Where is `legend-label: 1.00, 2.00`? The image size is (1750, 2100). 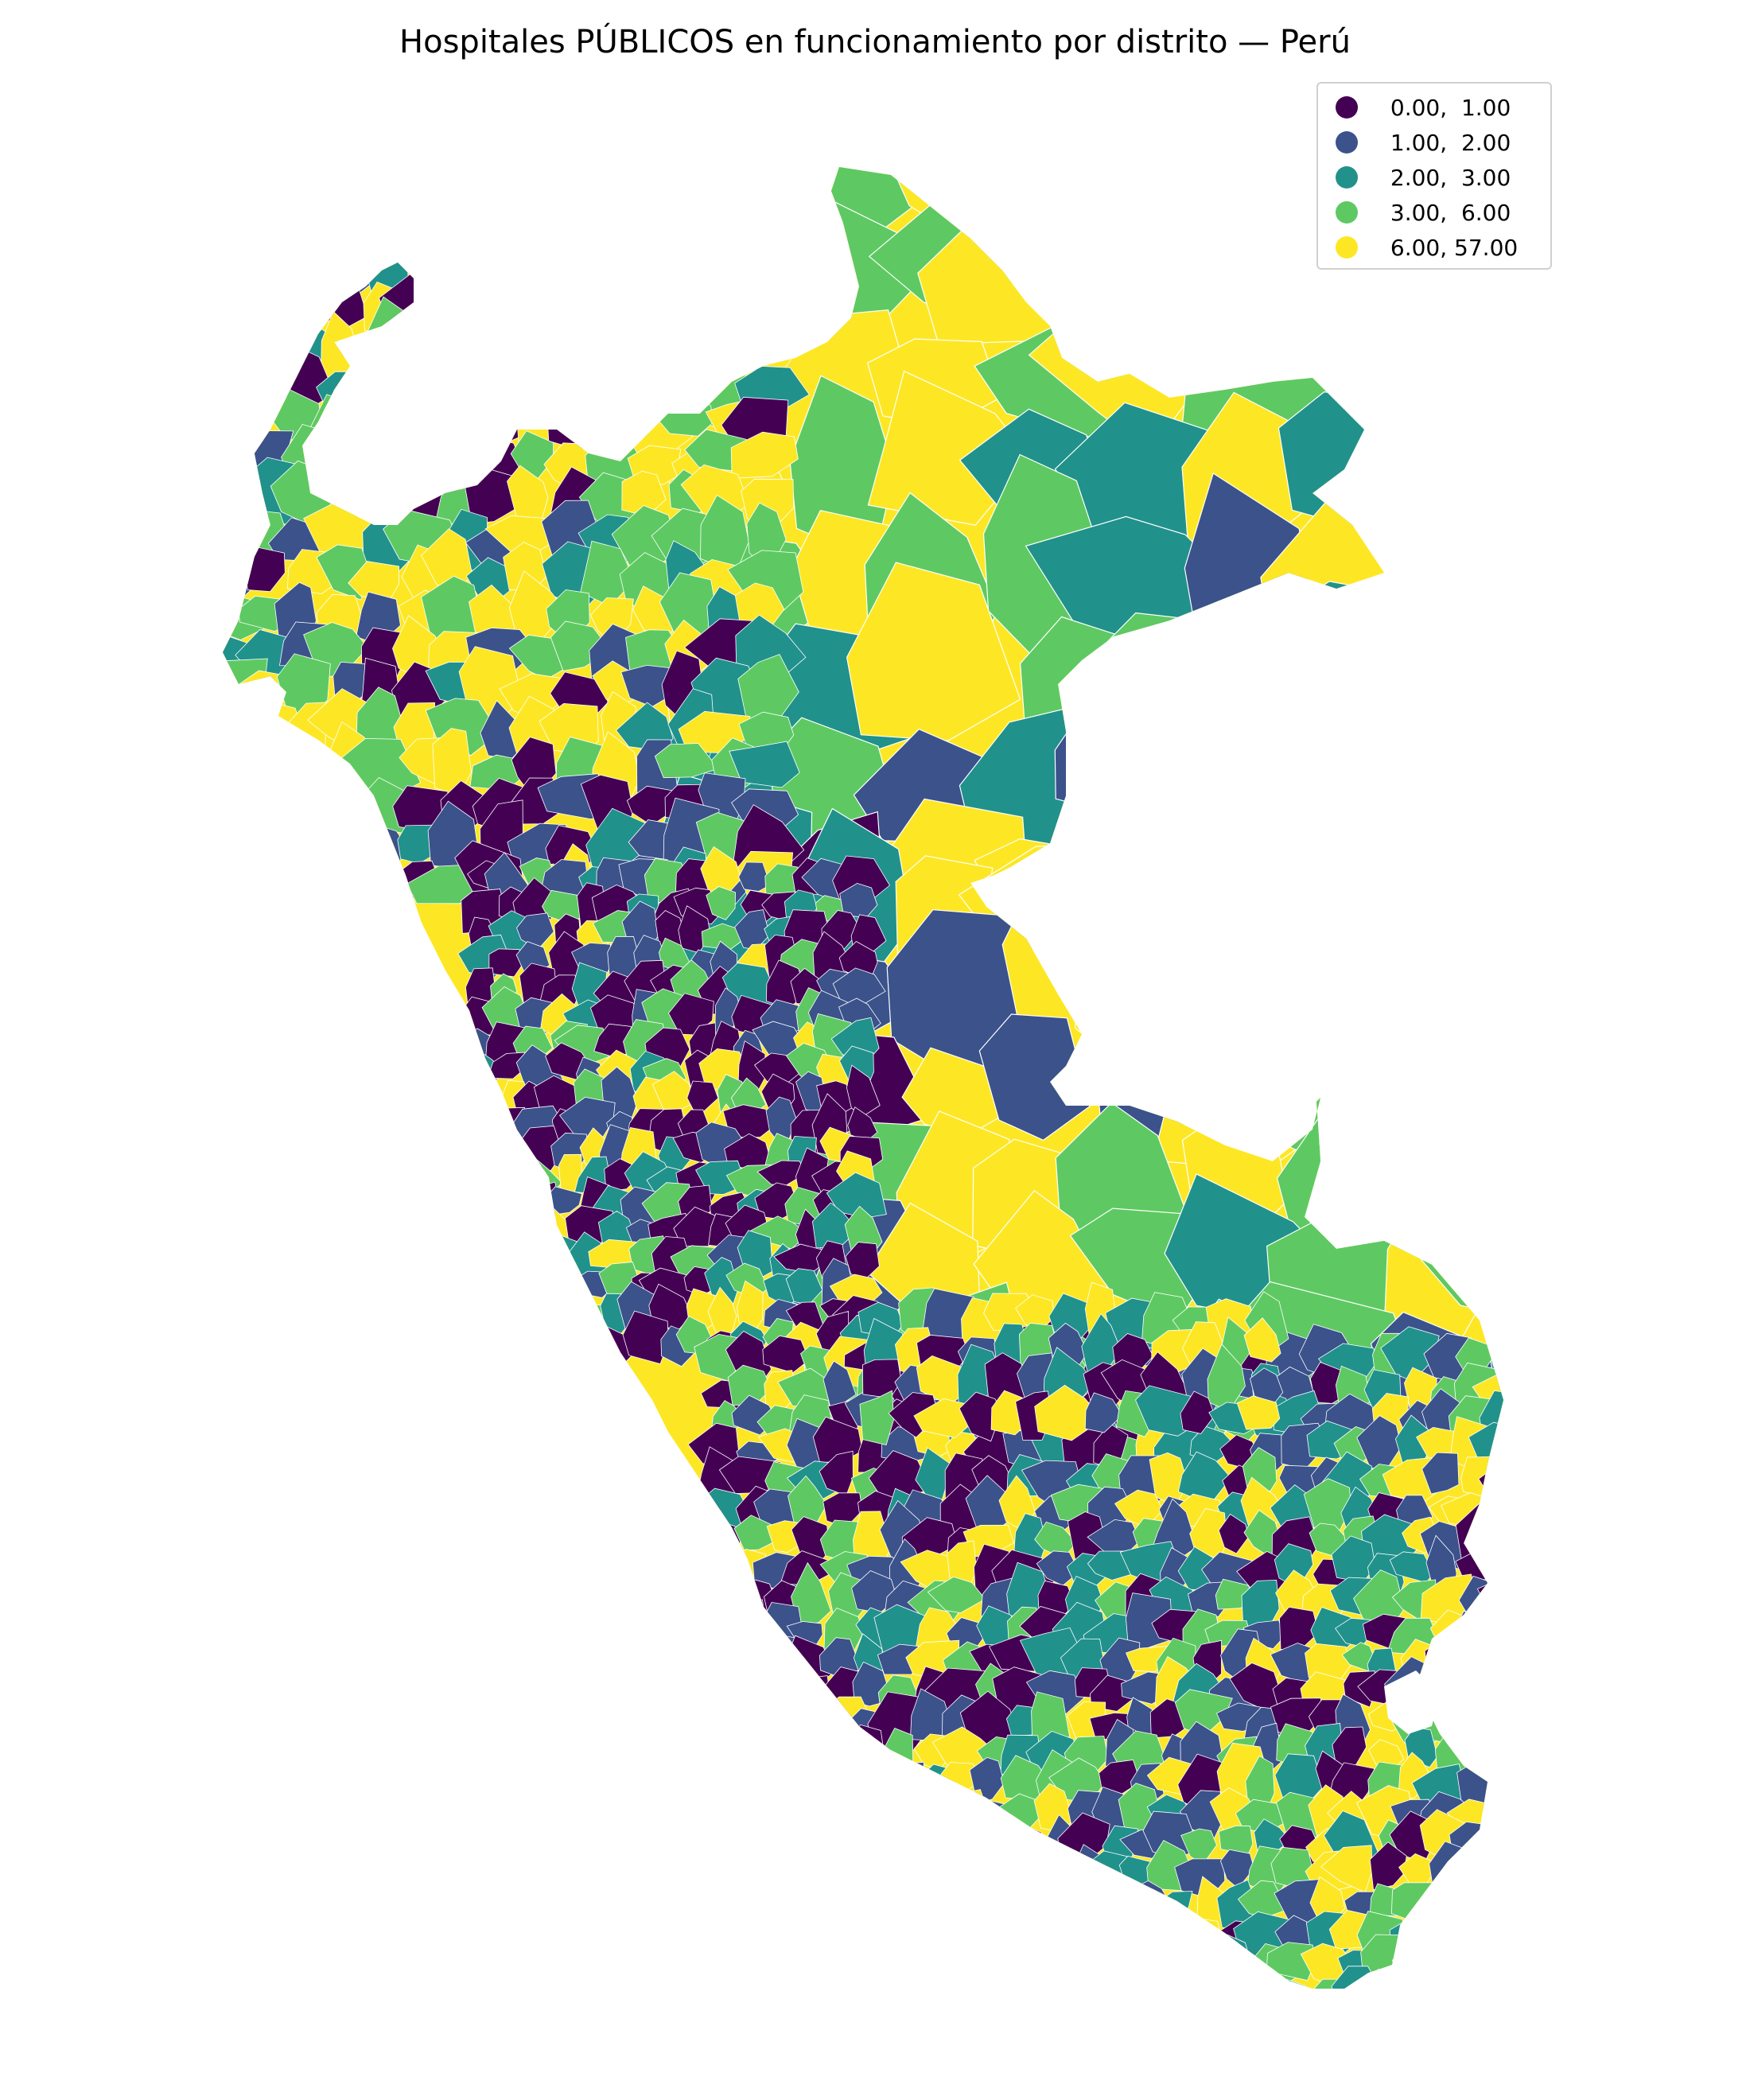 legend-label: 1.00, 2.00 is located at coordinates (1447, 142).